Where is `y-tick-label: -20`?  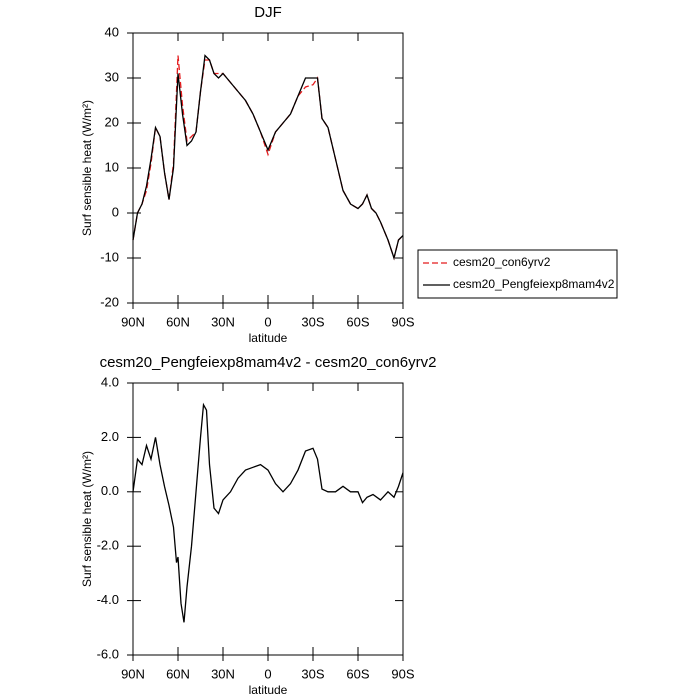
y-tick-label: -20 is located at coordinates (109, 301).